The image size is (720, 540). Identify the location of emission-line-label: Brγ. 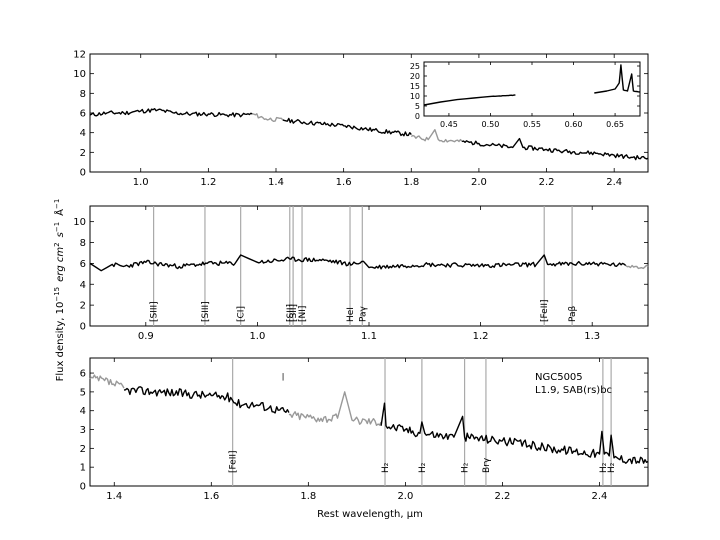
(487, 465).